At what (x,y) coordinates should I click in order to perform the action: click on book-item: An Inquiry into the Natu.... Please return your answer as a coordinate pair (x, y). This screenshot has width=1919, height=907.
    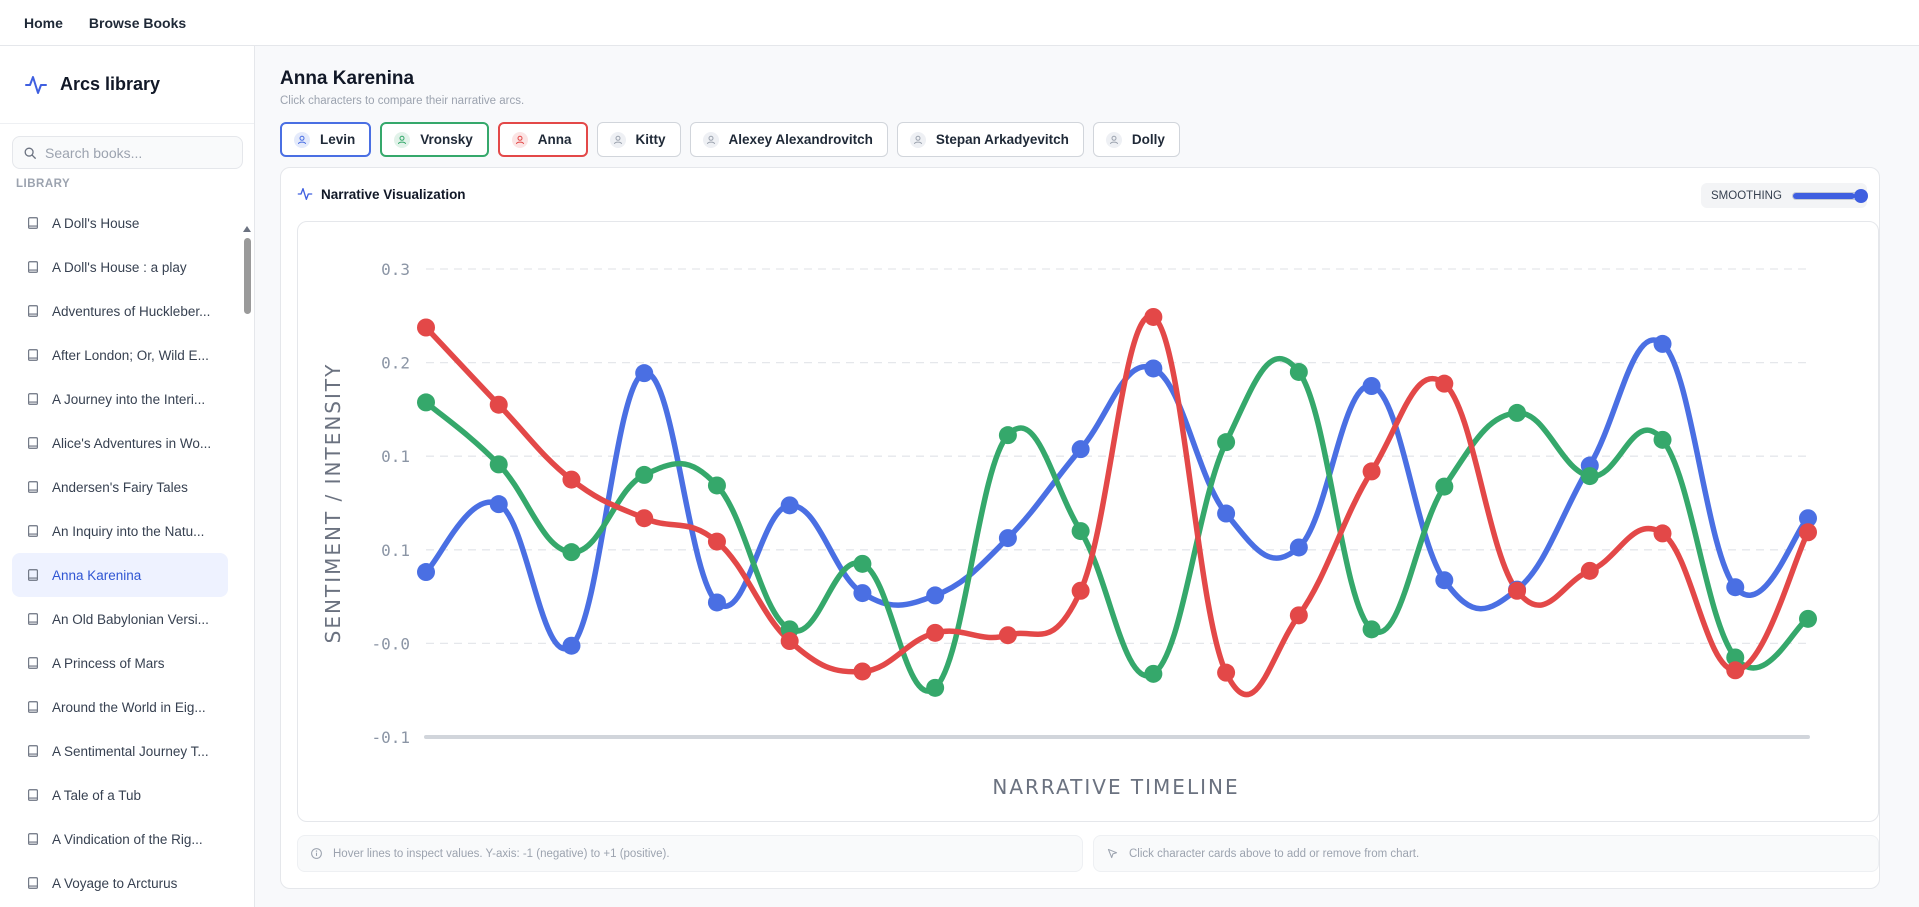
    Looking at the image, I should click on (120, 531).